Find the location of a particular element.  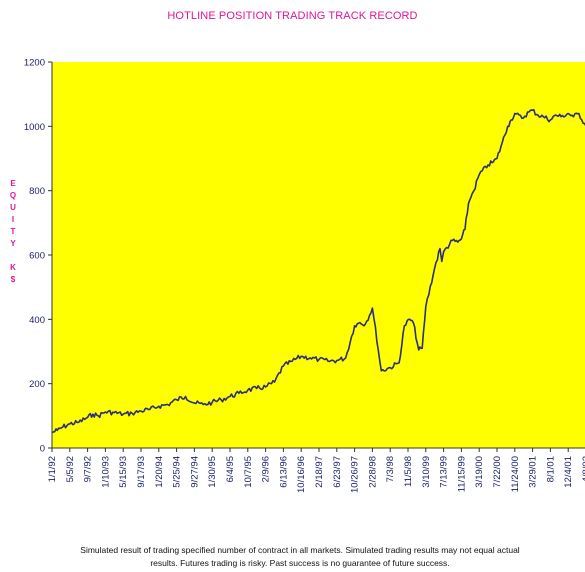

y-axis-label-letter: K is located at coordinates (13, 267).